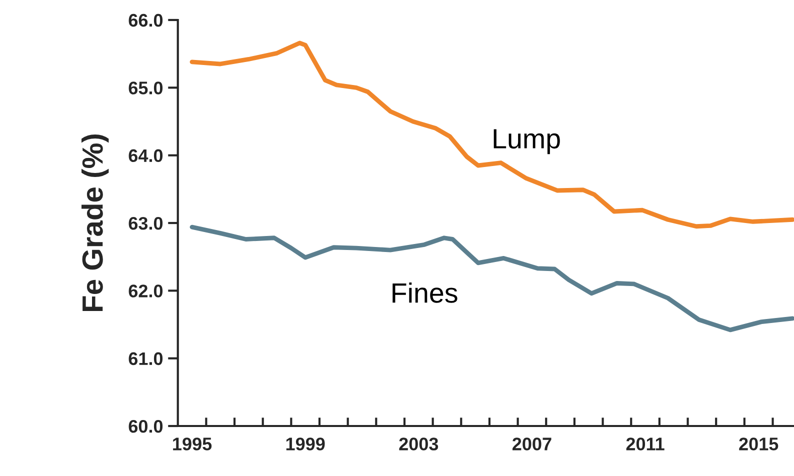 Image resolution: width=794 pixels, height=476 pixels. Describe the element at coordinates (645, 444) in the screenshot. I see `x-tick-label: 2011` at that location.